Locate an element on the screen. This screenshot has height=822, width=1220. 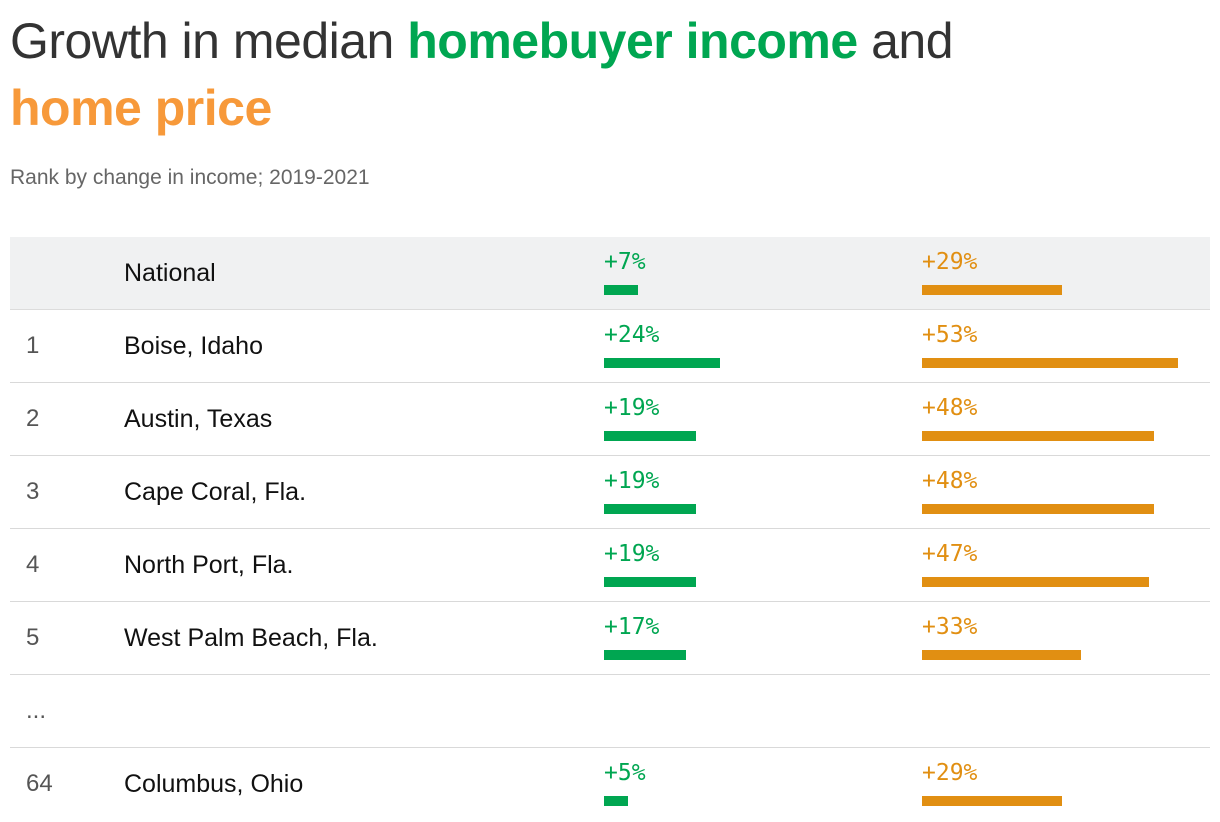
rank-cell: 3 is located at coordinates (33, 491).